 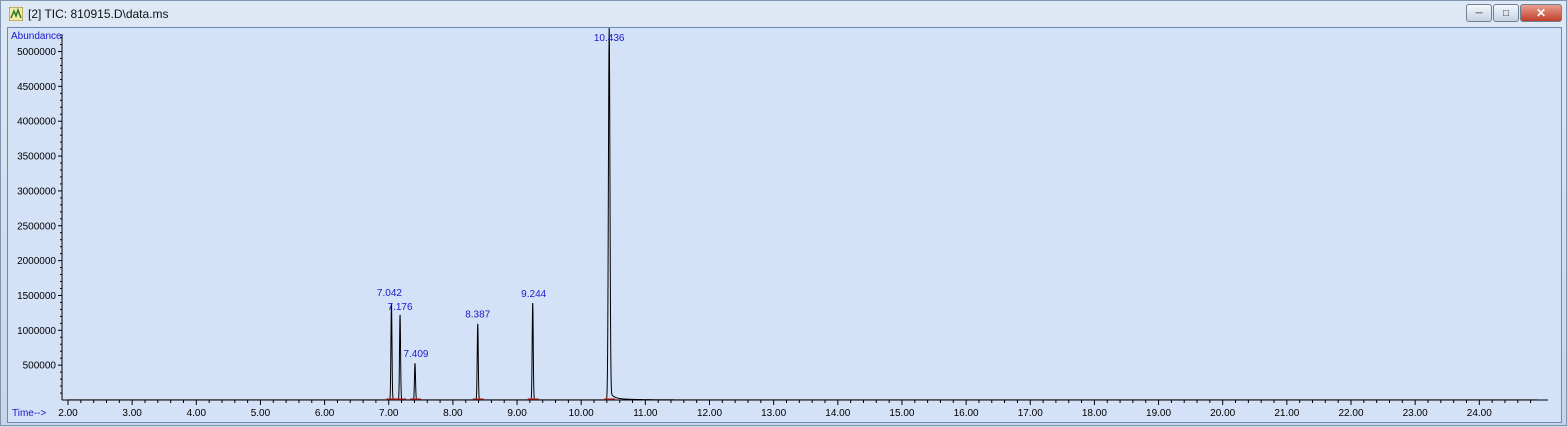 What do you see at coordinates (36, 261) in the screenshot?
I see `y-tick-label: 2000000` at bounding box center [36, 261].